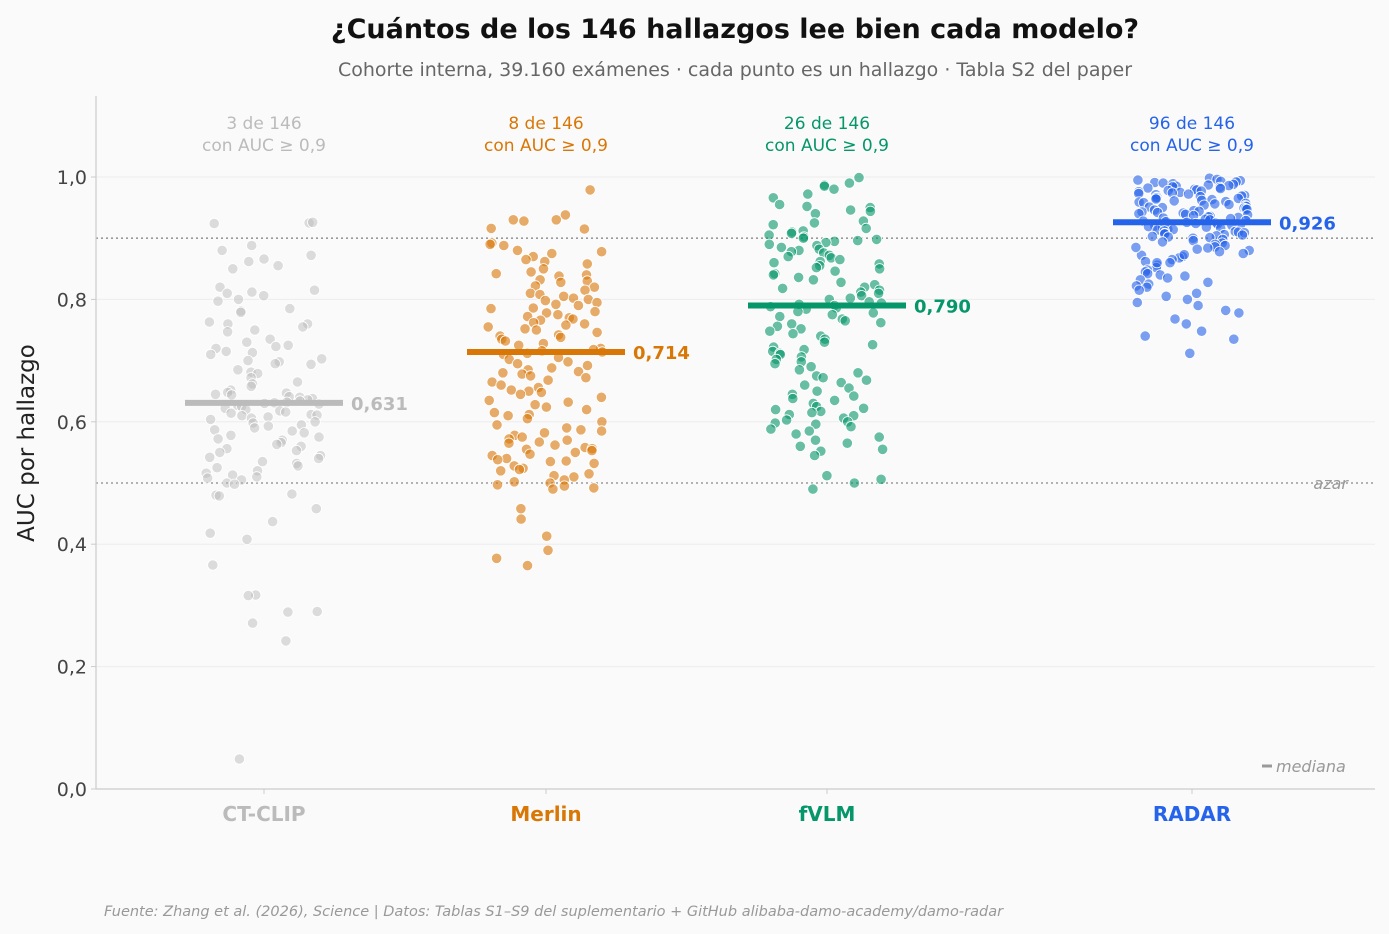  What do you see at coordinates (826, 333) in the screenshot?
I see `series-points-fvlm` at bounding box center [826, 333].